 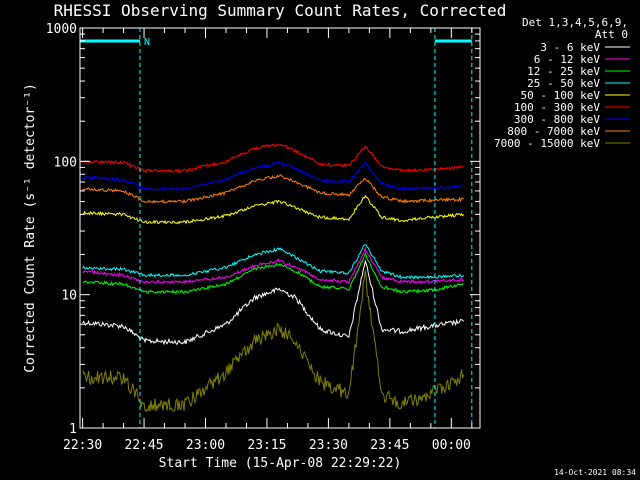 I want to click on legend-header: Det 1,3,4,5,6,9,, so click(x=575, y=22).